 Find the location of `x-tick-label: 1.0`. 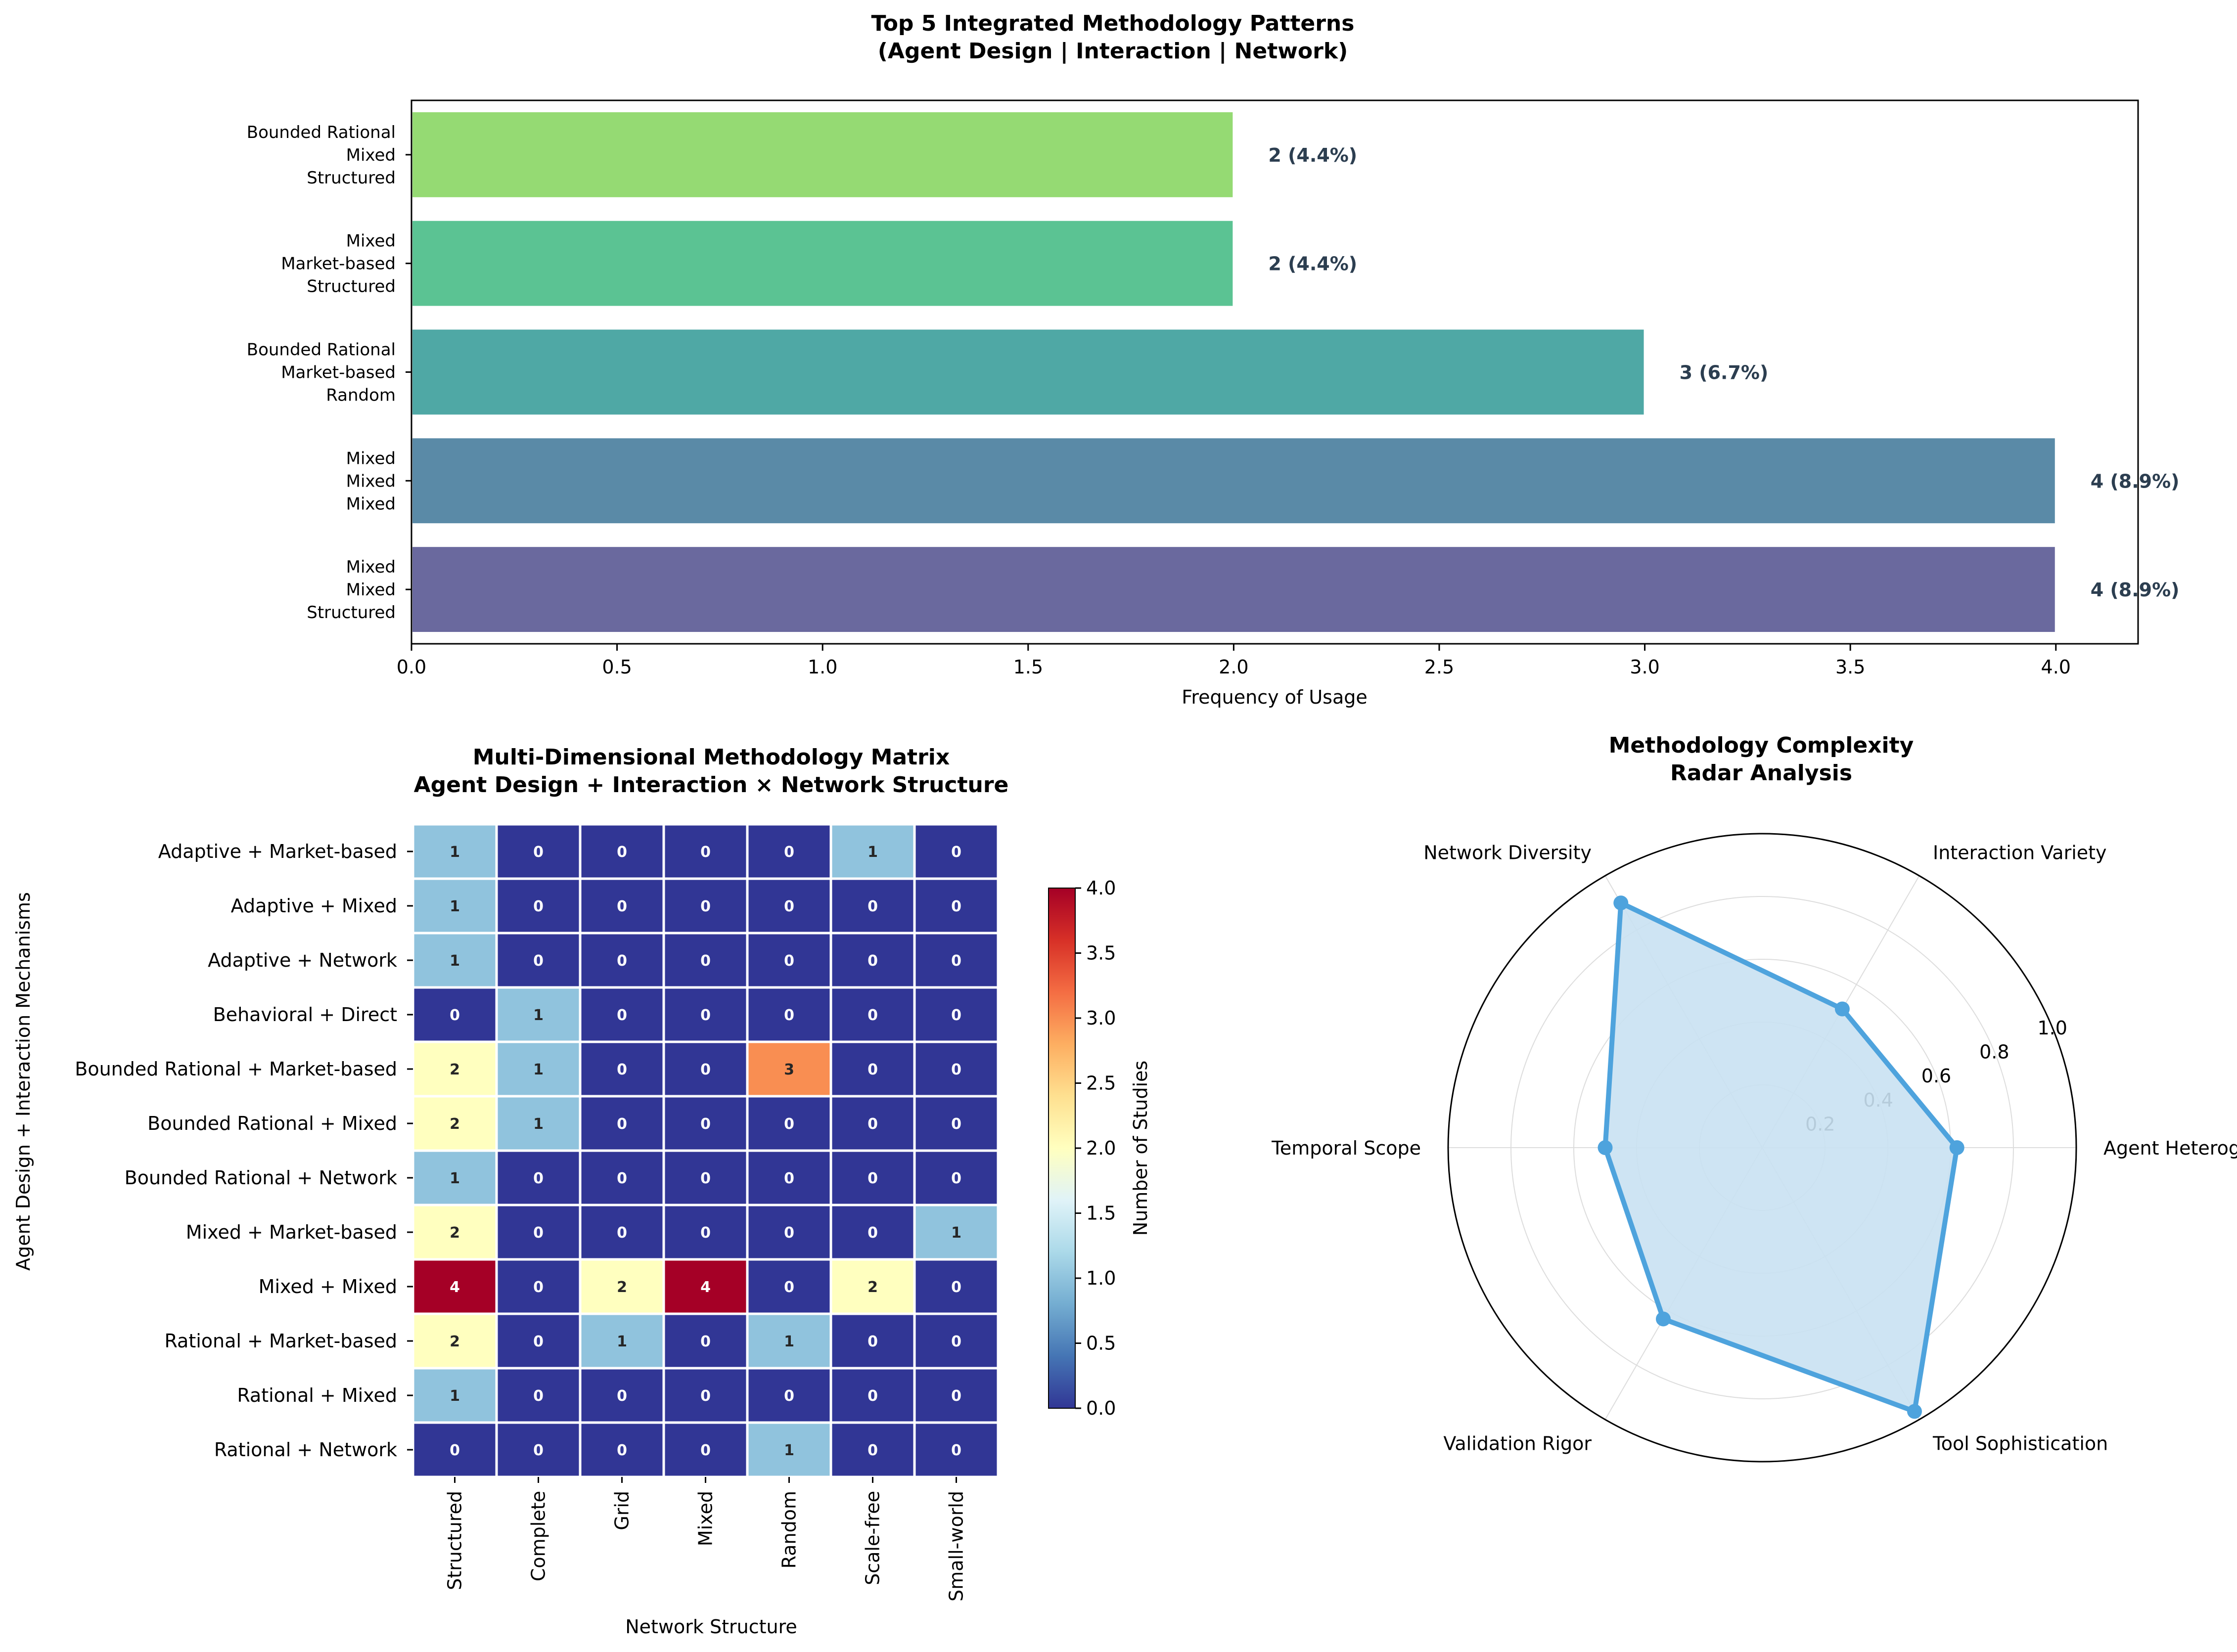

x-tick-label: 1.0 is located at coordinates (822, 667).